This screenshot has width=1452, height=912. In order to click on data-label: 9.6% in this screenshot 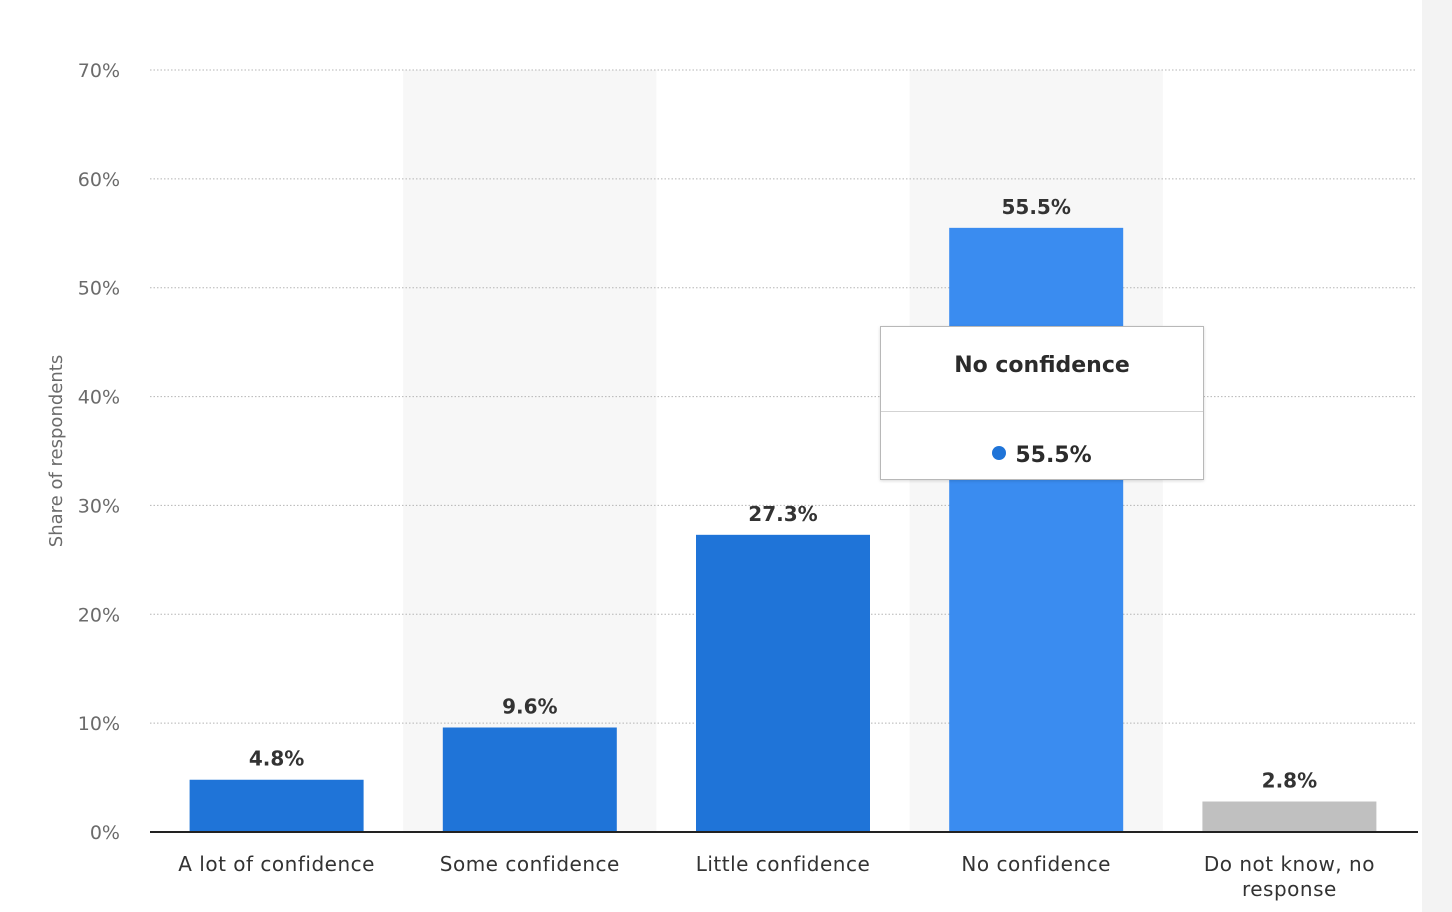, I will do `click(529, 706)`.